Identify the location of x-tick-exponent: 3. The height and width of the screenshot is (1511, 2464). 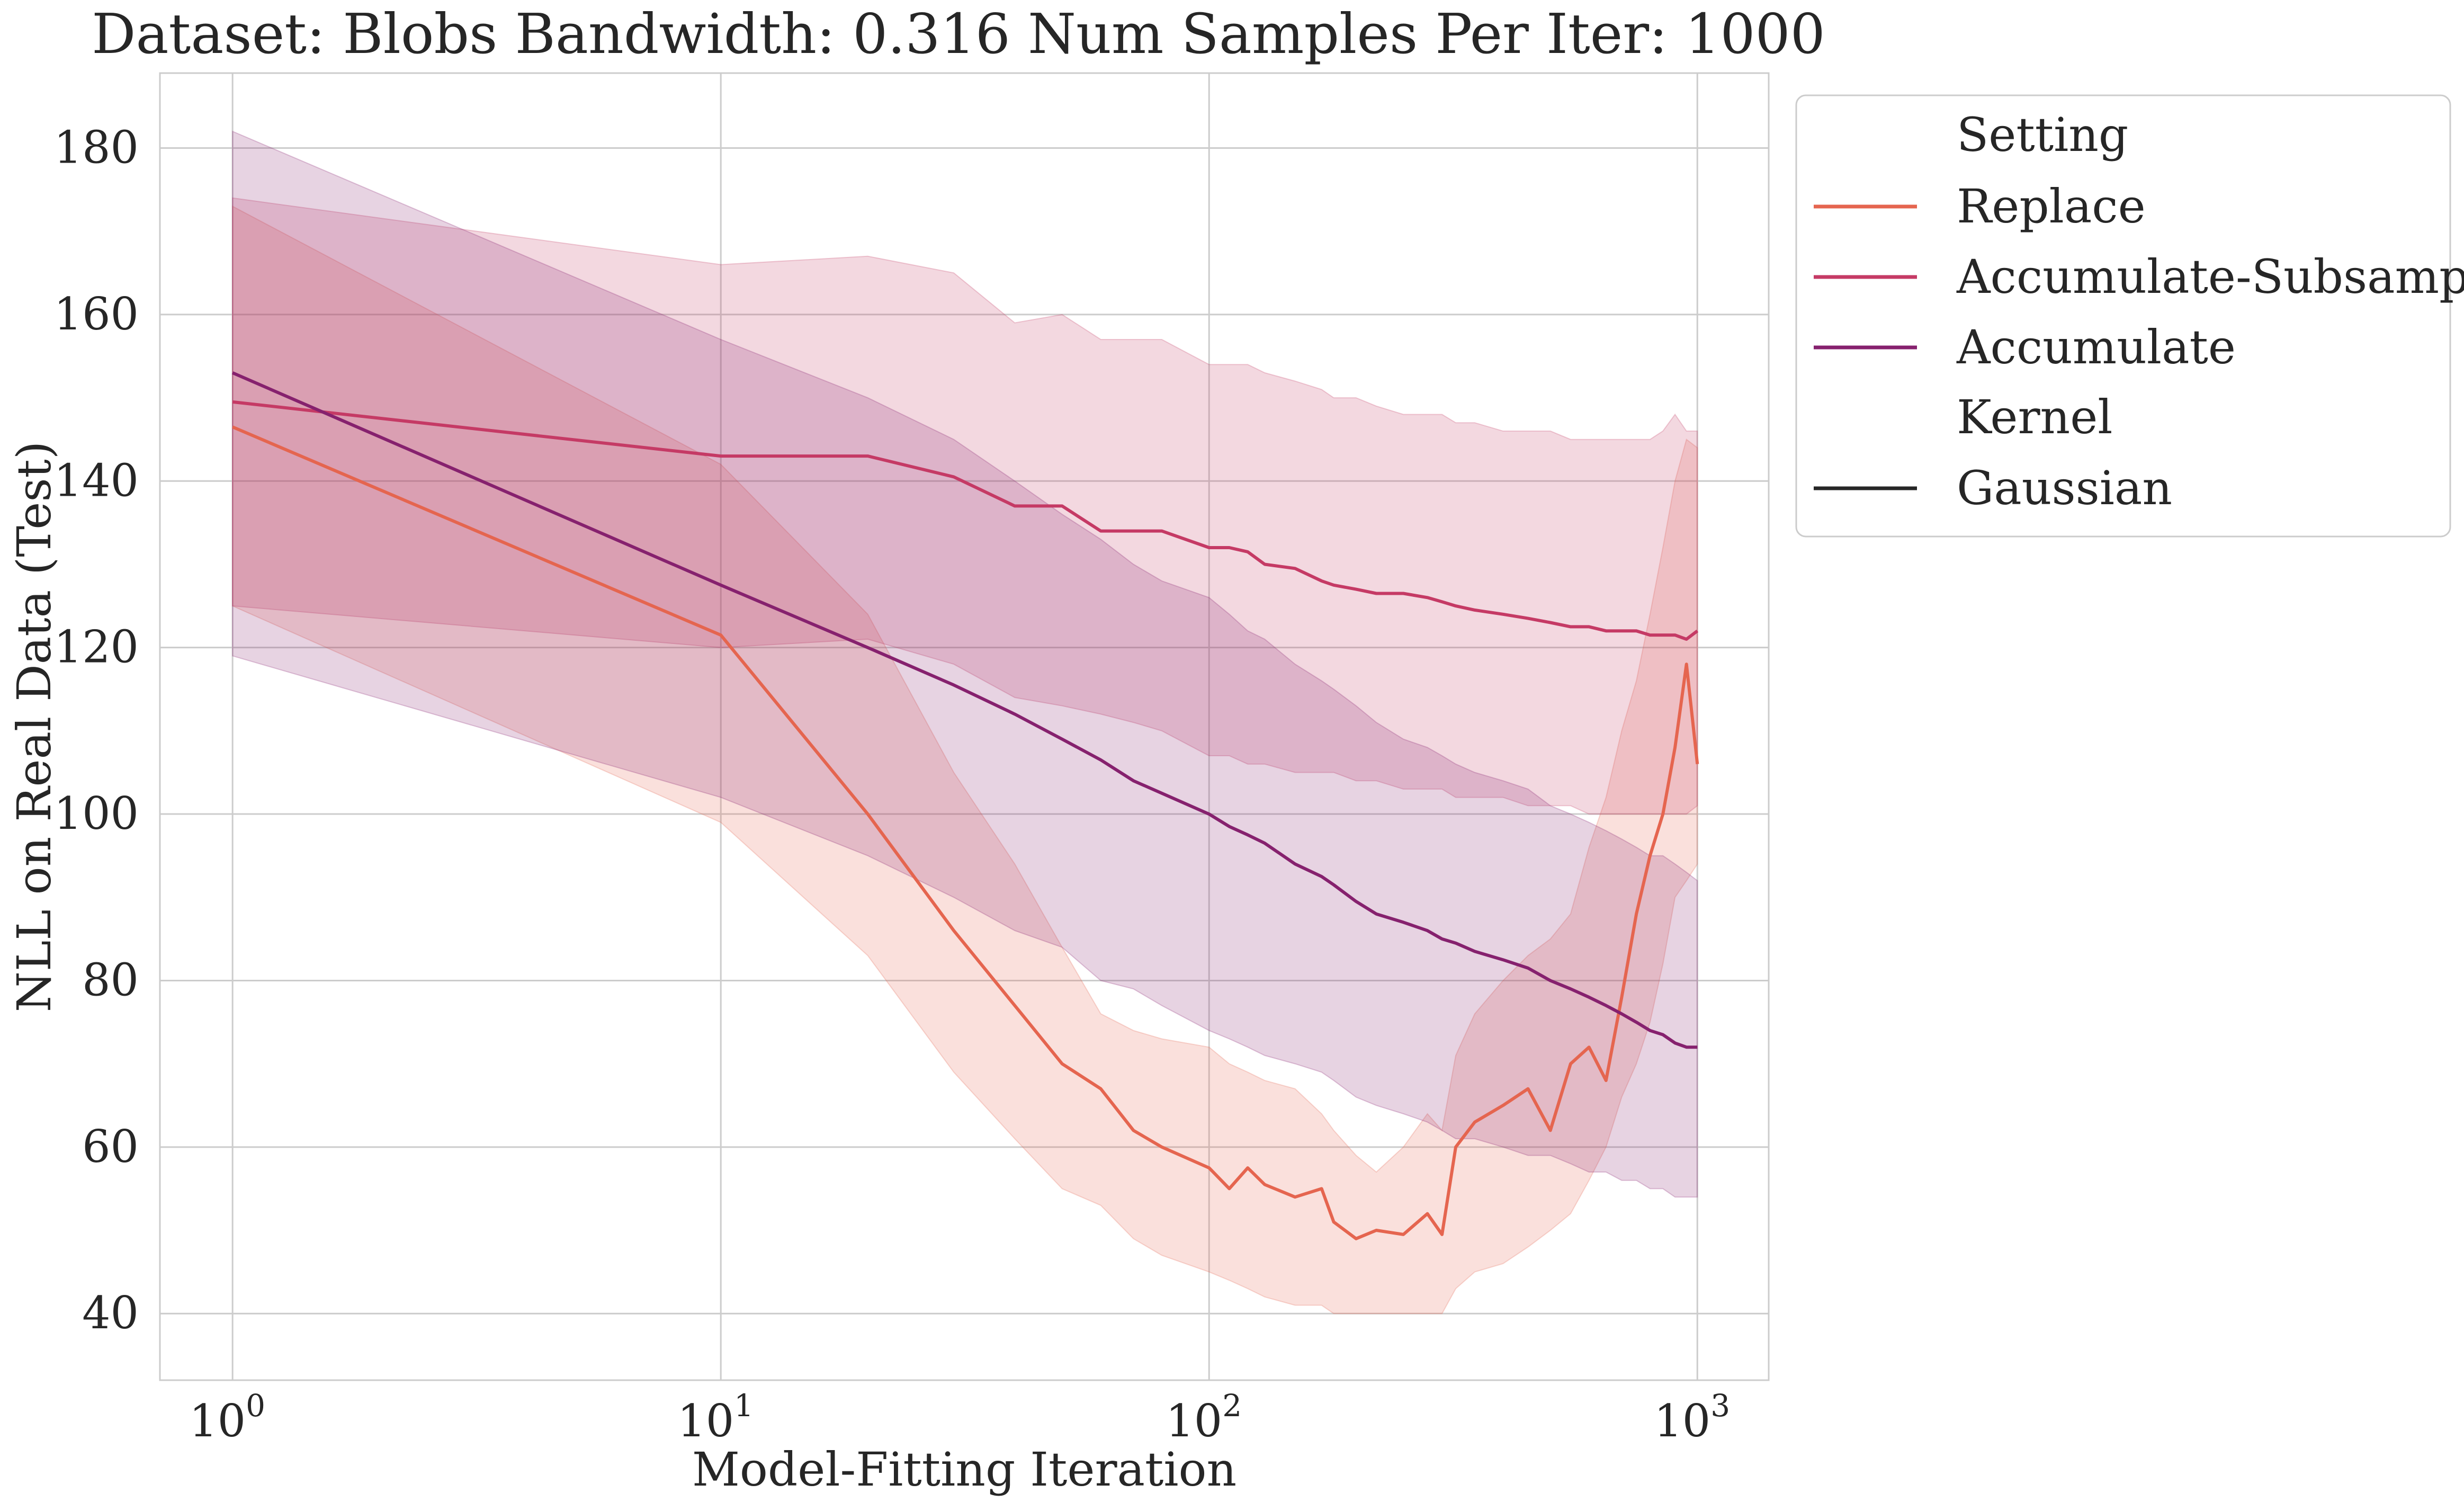
(1720, 1406).